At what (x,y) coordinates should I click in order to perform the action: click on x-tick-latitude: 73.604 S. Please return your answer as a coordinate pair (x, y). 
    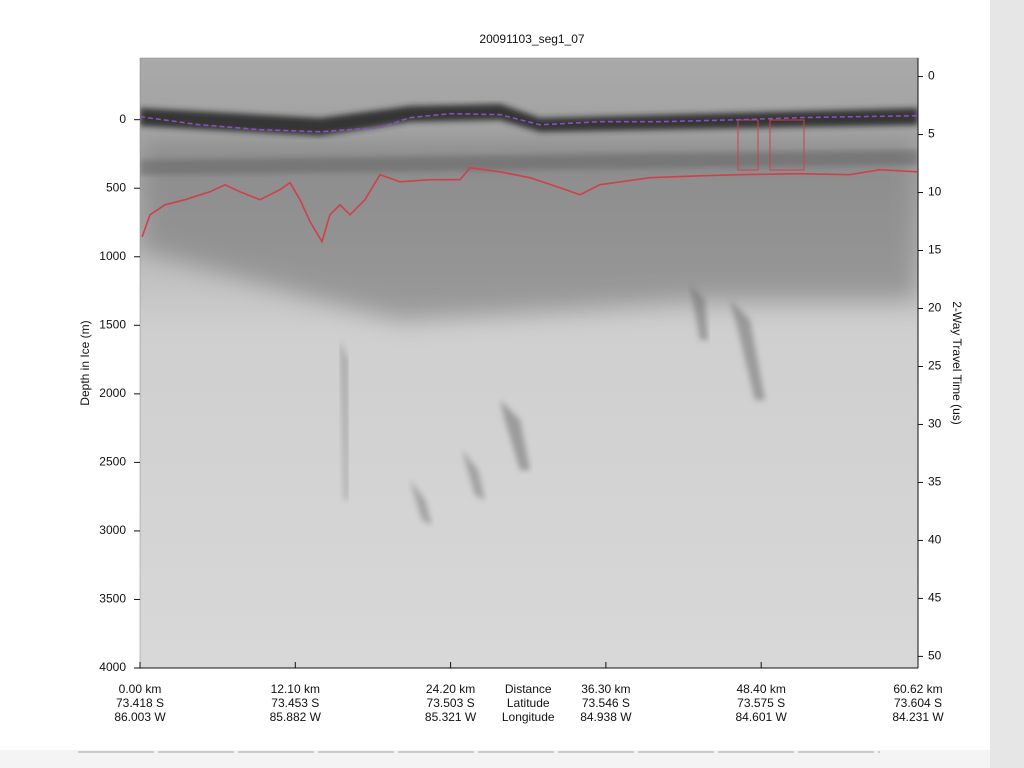
    Looking at the image, I should click on (918, 703).